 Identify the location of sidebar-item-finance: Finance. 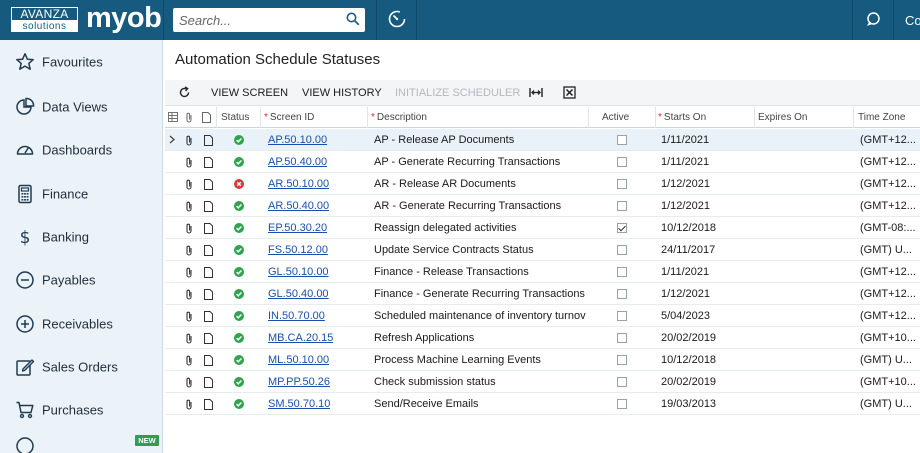
(81, 193).